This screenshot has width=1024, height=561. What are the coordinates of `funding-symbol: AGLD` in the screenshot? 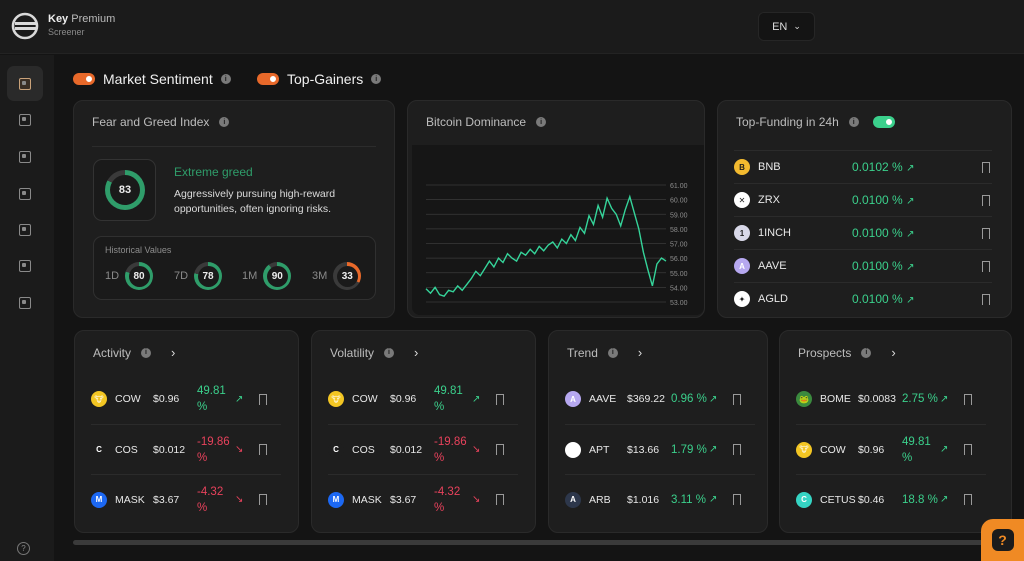 It's located at (773, 299).